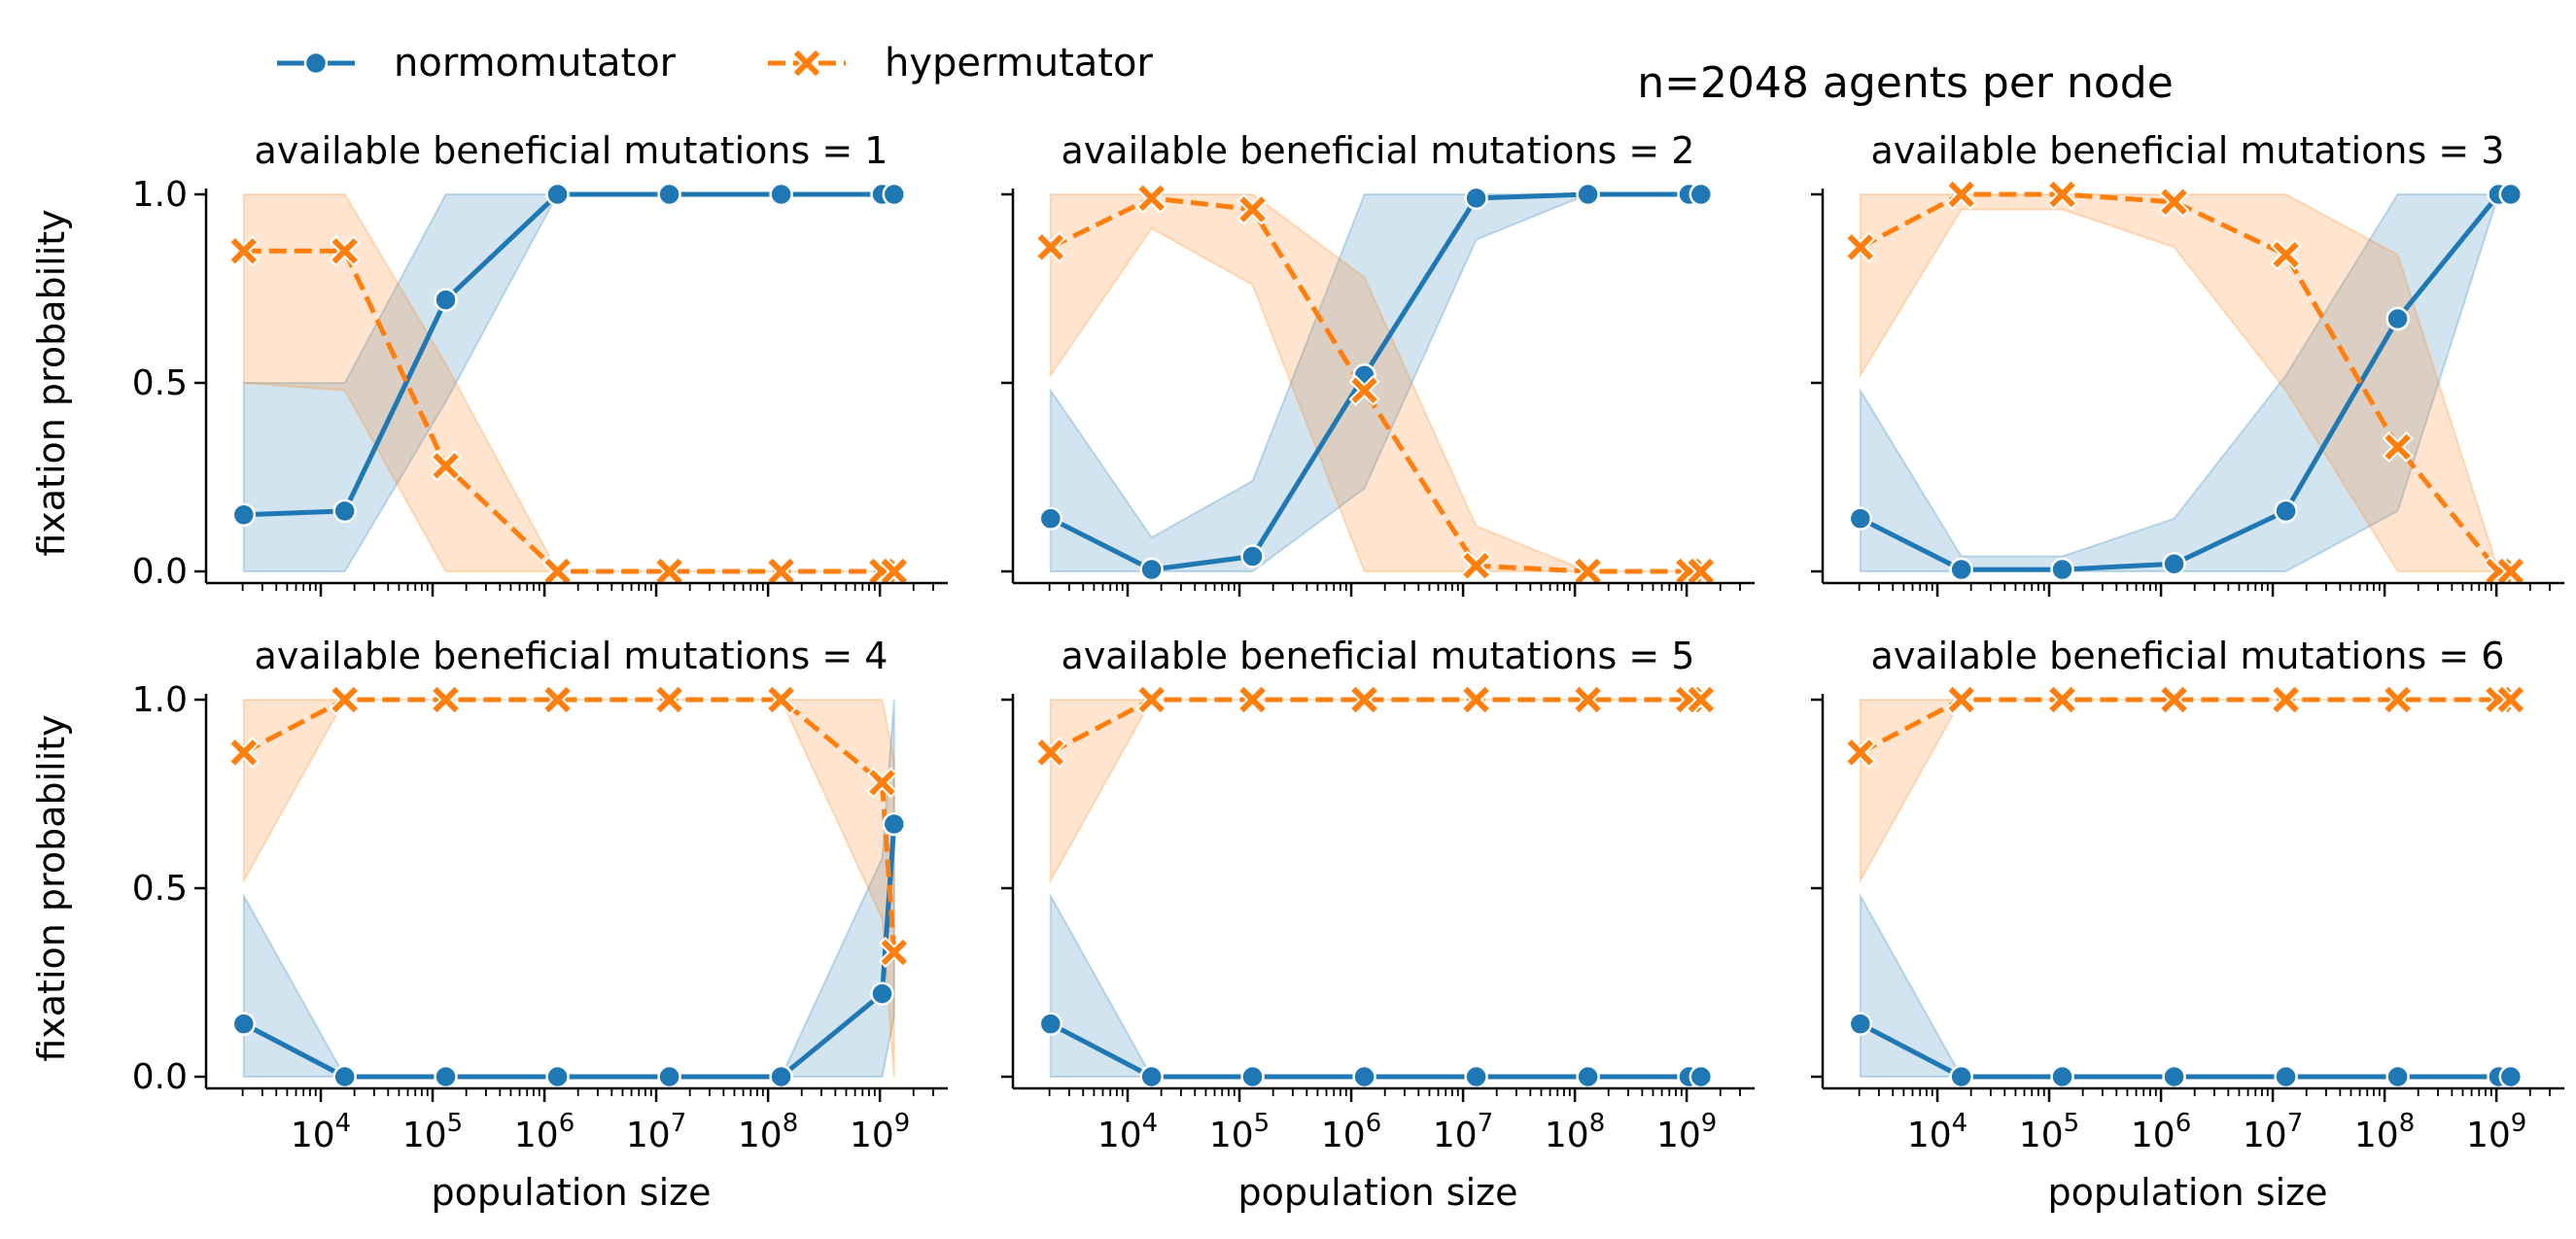 This screenshot has width=2576, height=1239. I want to click on legend-marker, so click(316, 63).